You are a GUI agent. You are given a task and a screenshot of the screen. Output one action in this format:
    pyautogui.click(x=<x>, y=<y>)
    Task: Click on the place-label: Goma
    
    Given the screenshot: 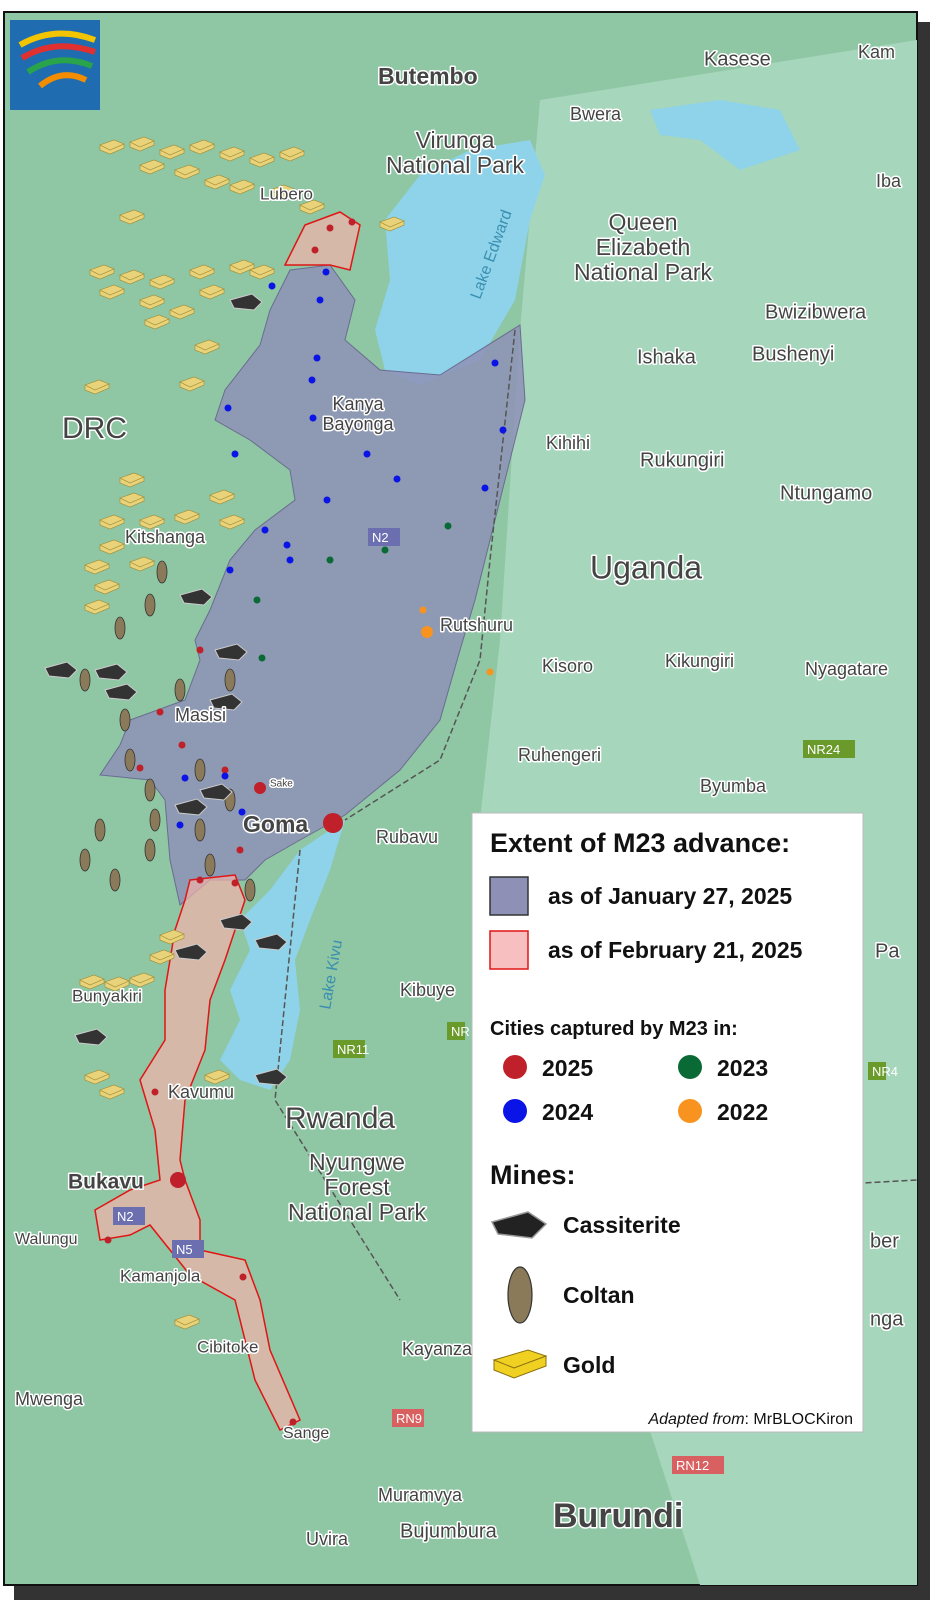 What is the action you would take?
    pyautogui.click(x=275, y=824)
    